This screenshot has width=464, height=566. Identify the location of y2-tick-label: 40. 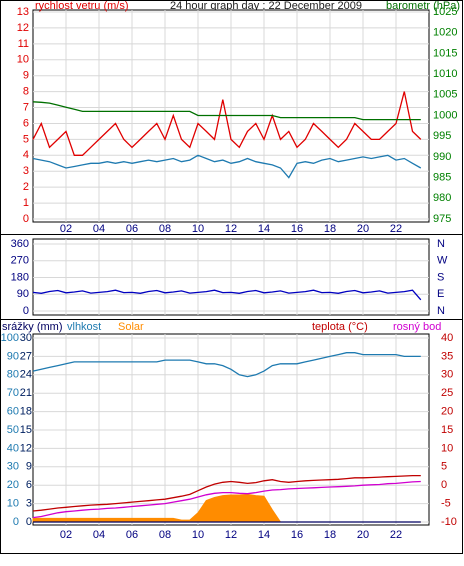
(447, 338).